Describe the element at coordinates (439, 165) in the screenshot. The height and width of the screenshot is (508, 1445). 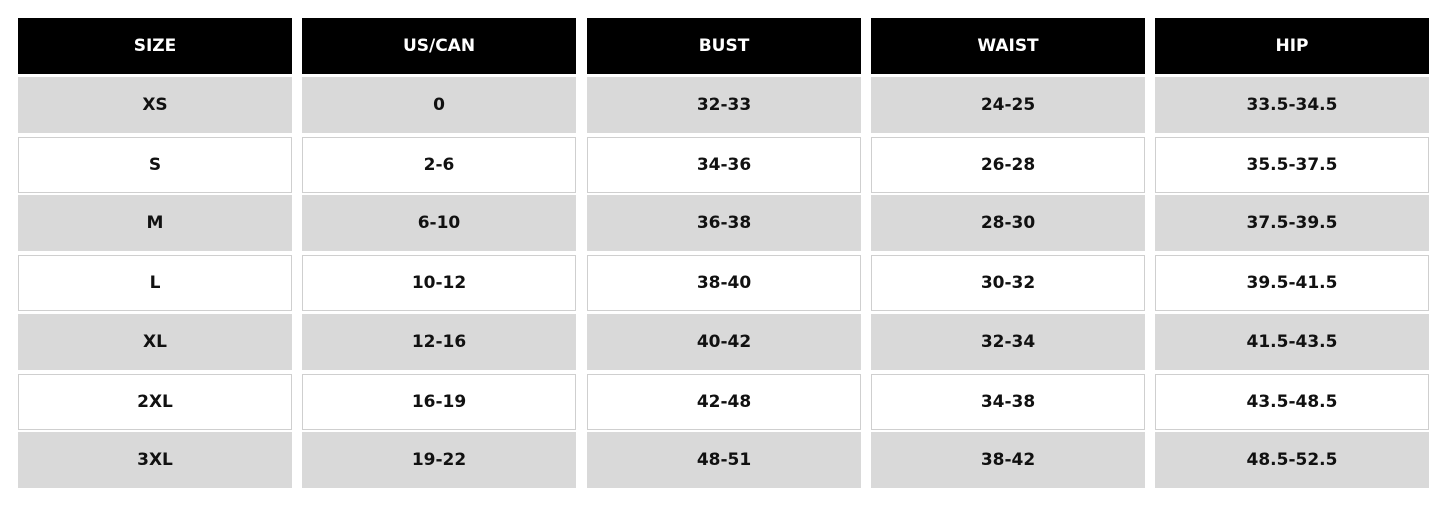
I see `table-cell: 2-6` at that location.